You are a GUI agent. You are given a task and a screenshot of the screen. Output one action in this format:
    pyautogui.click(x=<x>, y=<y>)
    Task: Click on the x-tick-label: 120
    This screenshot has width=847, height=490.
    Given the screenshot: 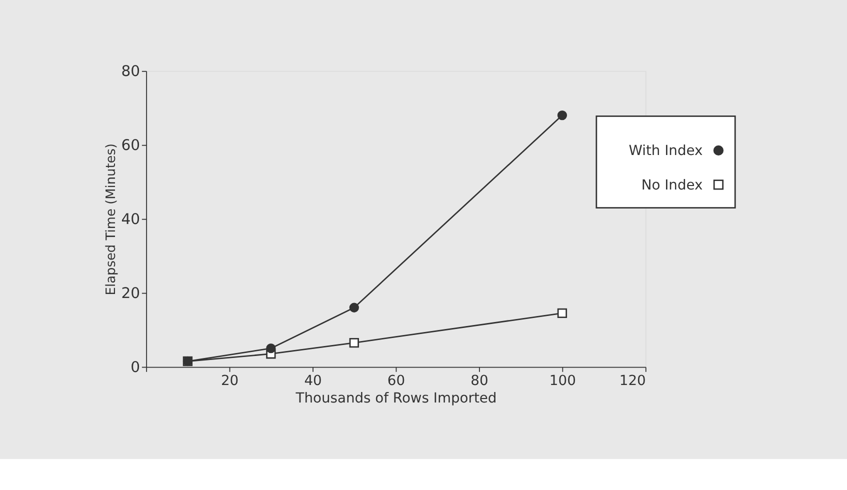 What is the action you would take?
    pyautogui.click(x=632, y=380)
    